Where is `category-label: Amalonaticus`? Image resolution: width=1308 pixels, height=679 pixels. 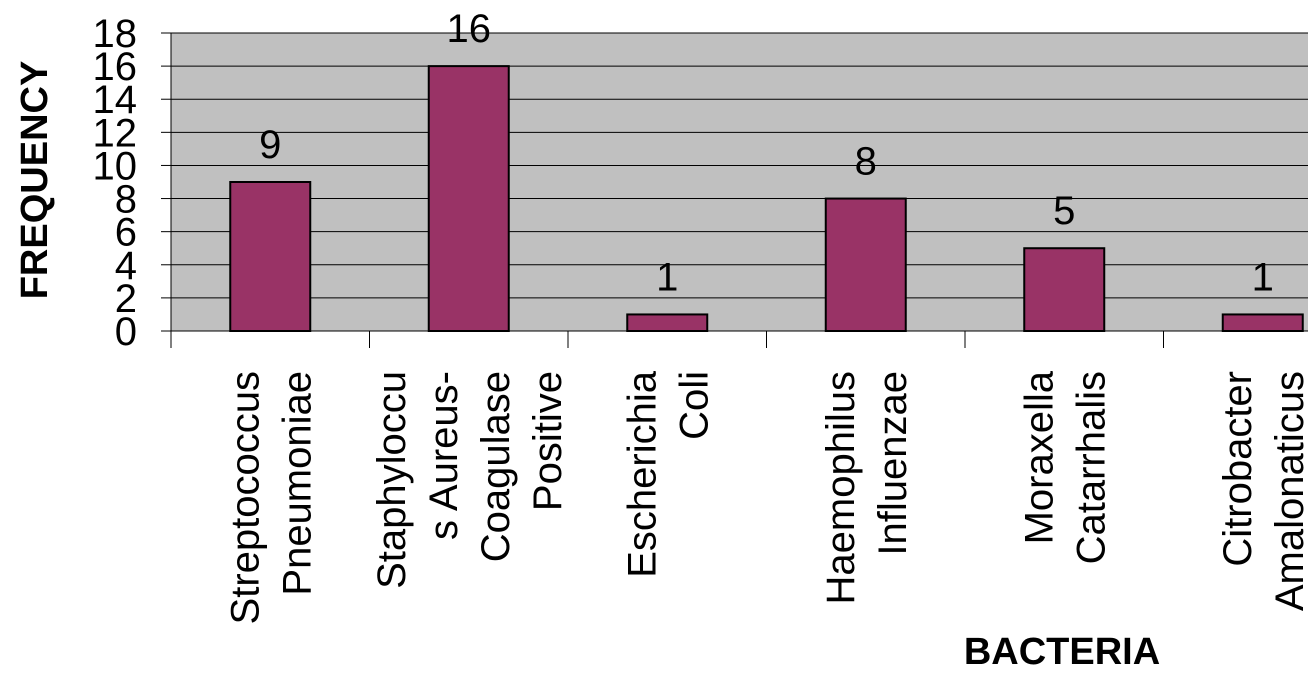 category-label: Amalonaticus is located at coordinates (1288, 491).